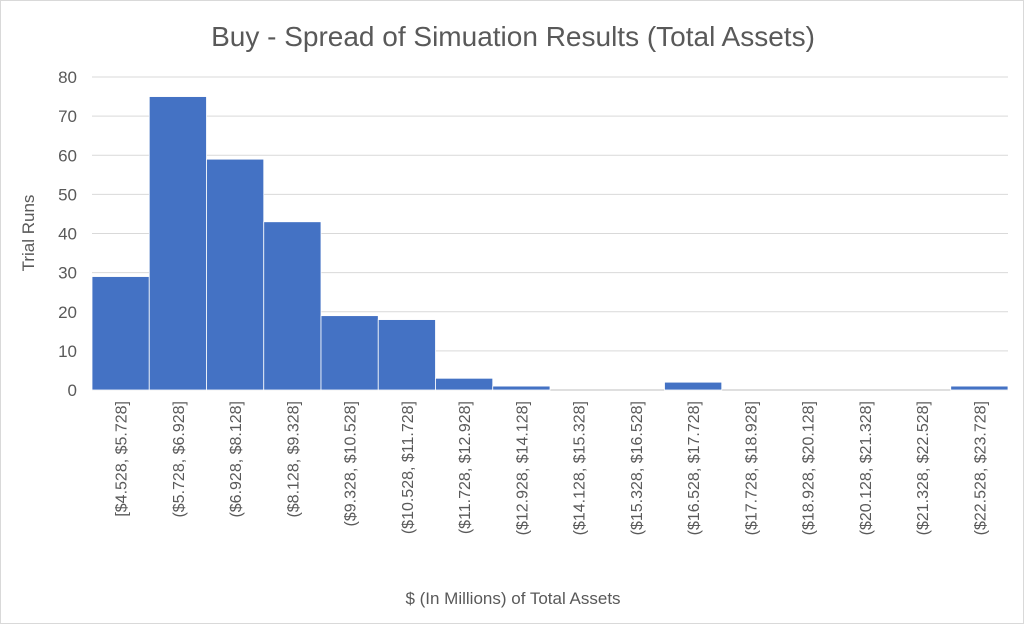 This screenshot has width=1024, height=625. What do you see at coordinates (67, 194) in the screenshot?
I see `y-tick-label: 50` at bounding box center [67, 194].